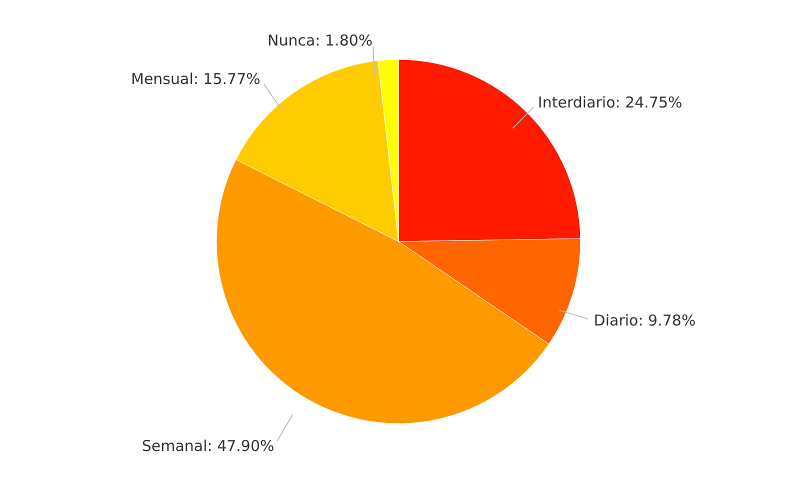 Image resolution: width=797 pixels, height=483 pixels. I want to click on slice-label: Nunca: 1.80%, so click(320, 40).